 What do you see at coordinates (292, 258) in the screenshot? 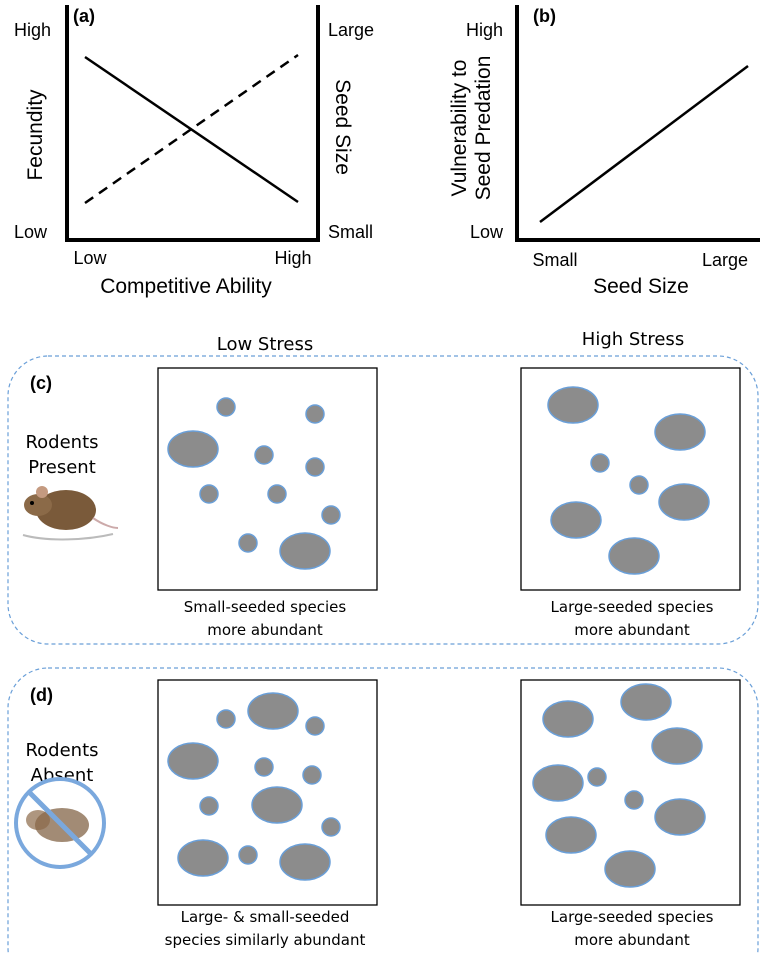
I see `x-high: High` at bounding box center [292, 258].